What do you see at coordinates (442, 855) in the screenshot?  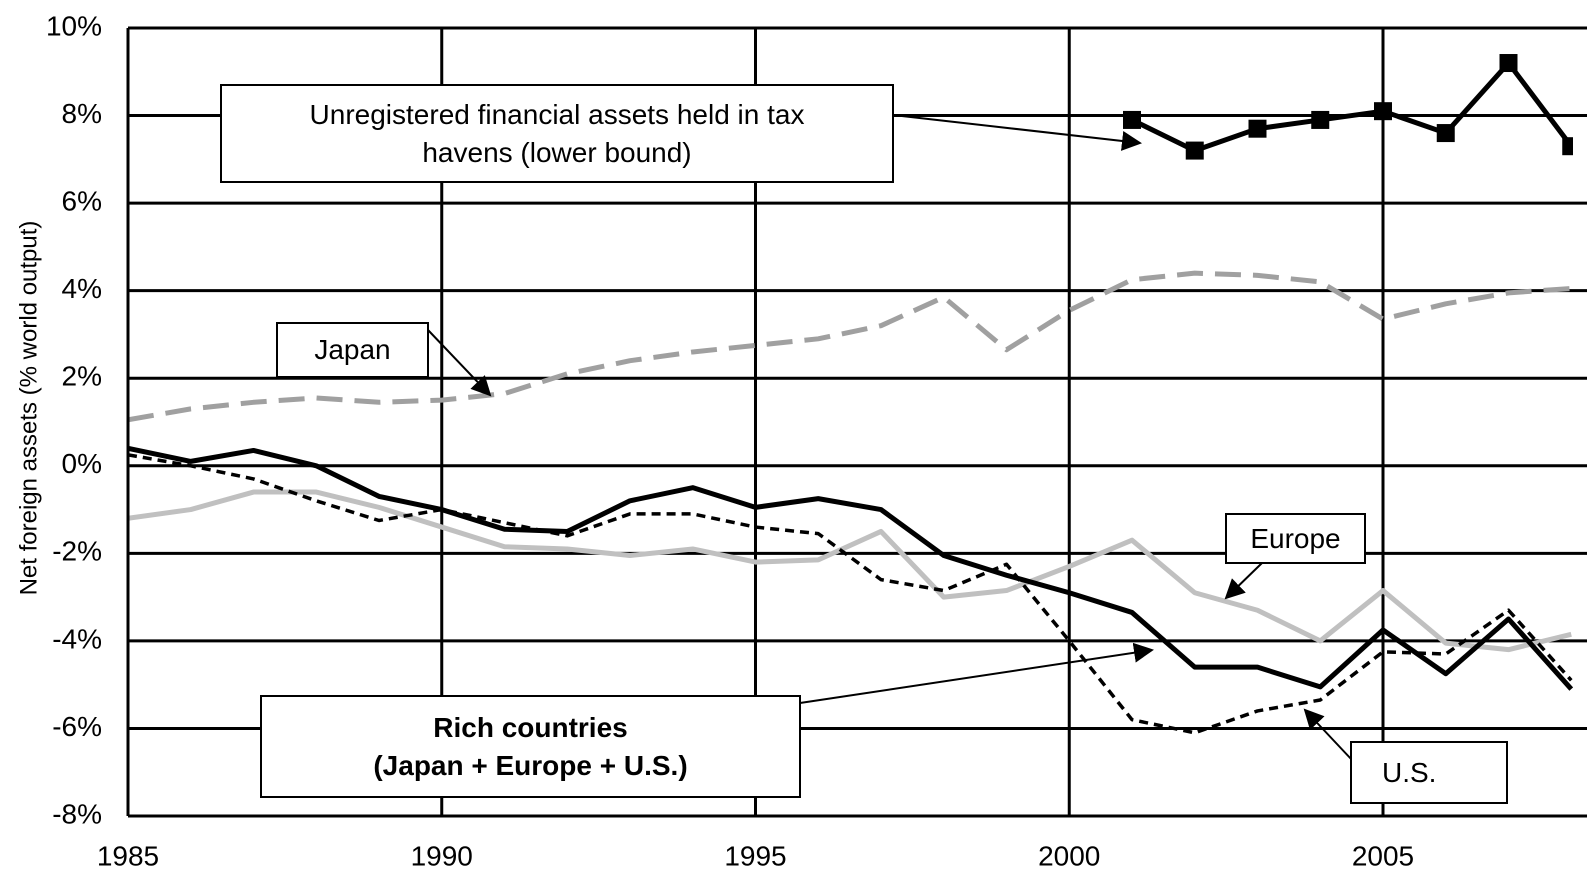 I see `x-tick-label: 1990` at bounding box center [442, 855].